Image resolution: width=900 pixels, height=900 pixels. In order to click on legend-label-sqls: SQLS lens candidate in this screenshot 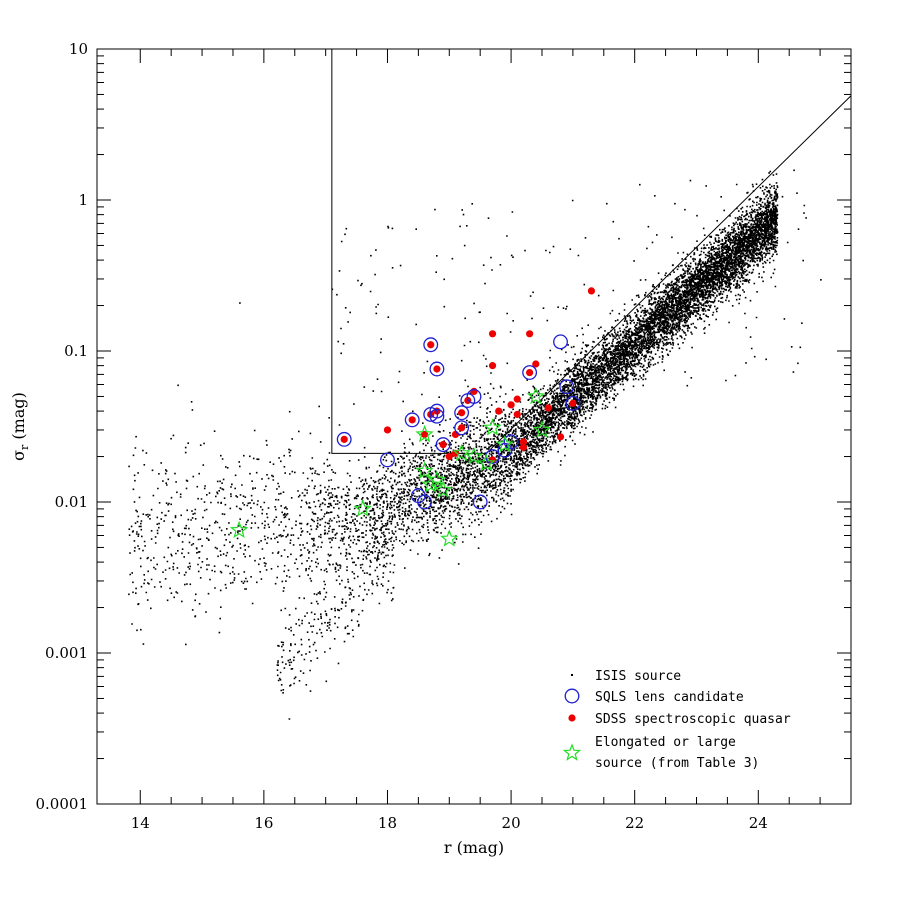, I will do `click(669, 697)`.